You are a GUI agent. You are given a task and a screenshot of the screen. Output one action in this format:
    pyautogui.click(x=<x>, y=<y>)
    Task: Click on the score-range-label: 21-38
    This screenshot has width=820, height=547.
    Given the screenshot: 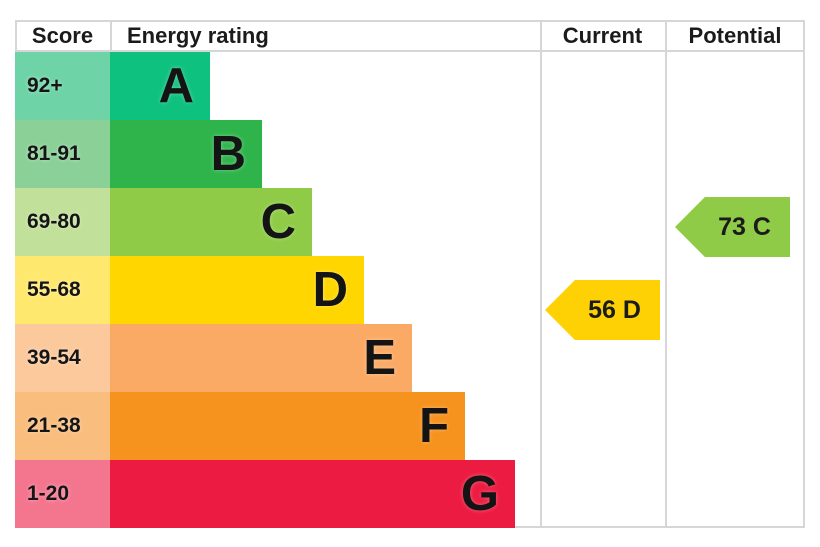 What is the action you would take?
    pyautogui.click(x=62, y=426)
    